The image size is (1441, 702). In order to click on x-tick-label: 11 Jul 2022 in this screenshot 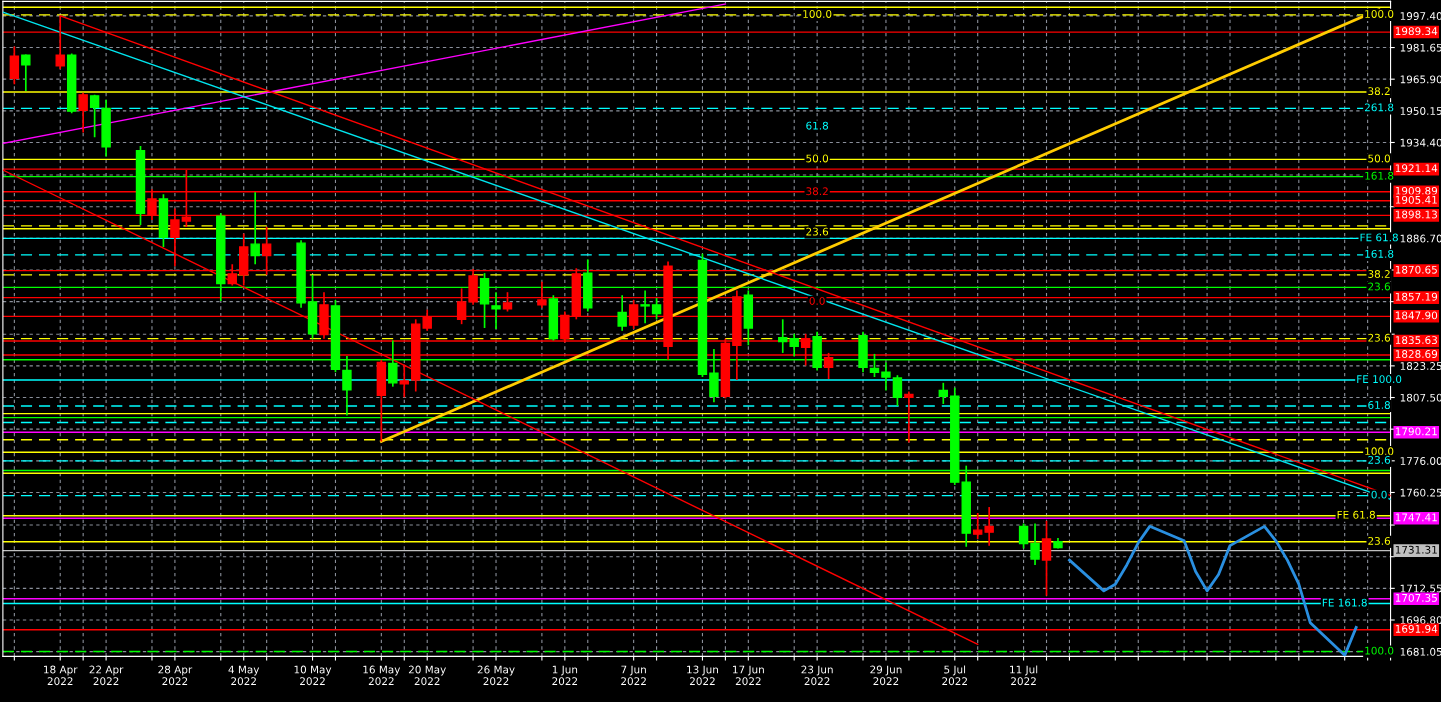, I will do `click(1024, 675)`.